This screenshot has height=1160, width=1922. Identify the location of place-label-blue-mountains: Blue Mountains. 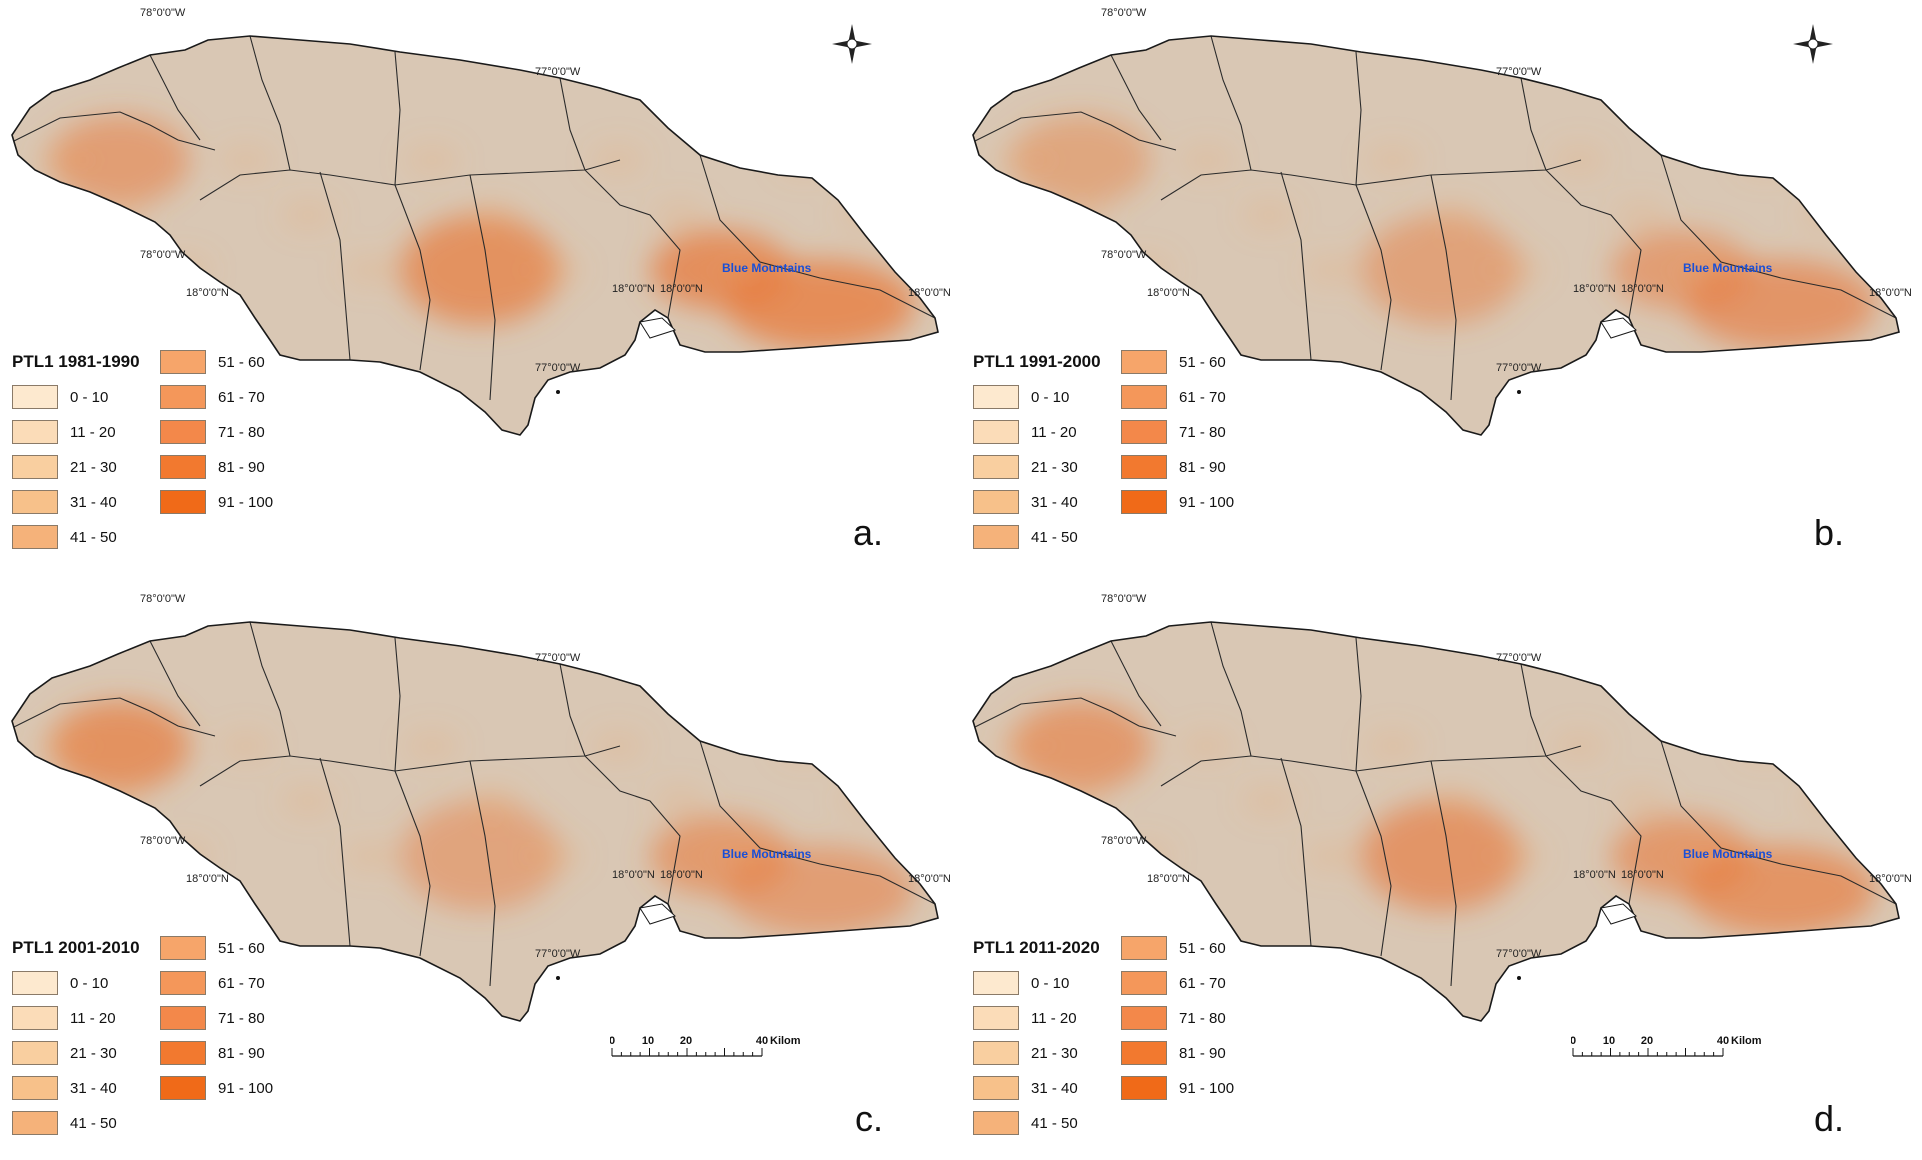
(767, 268).